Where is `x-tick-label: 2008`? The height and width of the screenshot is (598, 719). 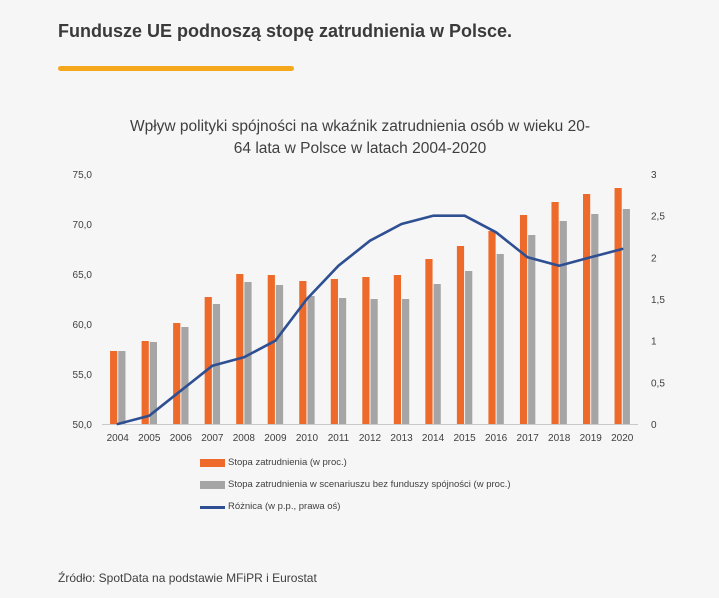 x-tick-label: 2008 is located at coordinates (244, 438).